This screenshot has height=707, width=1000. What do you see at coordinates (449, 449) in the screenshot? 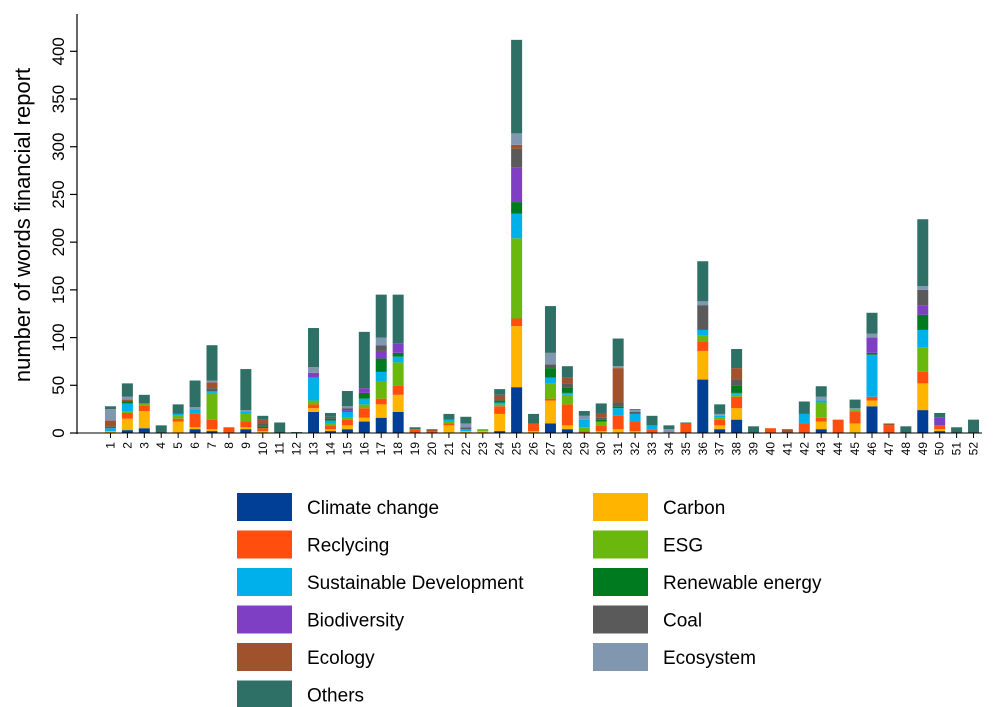
I see `x-tick-label: 21` at bounding box center [449, 449].